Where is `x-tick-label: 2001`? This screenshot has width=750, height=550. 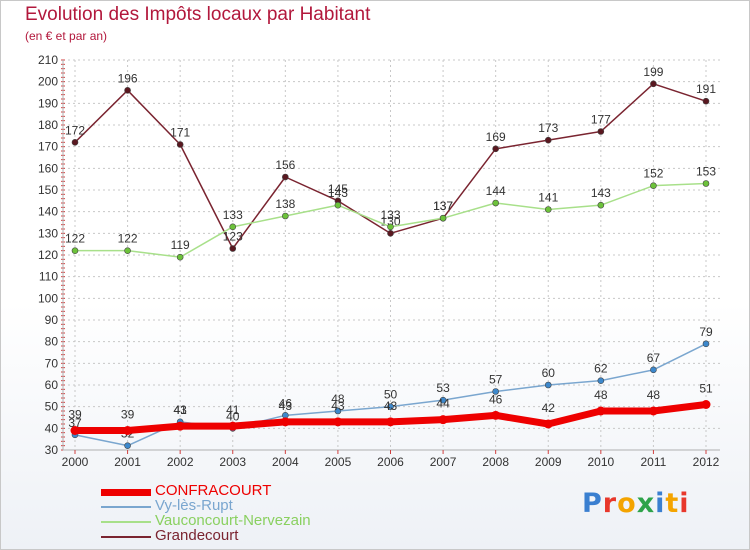 x-tick-label: 2001 is located at coordinates (127, 462).